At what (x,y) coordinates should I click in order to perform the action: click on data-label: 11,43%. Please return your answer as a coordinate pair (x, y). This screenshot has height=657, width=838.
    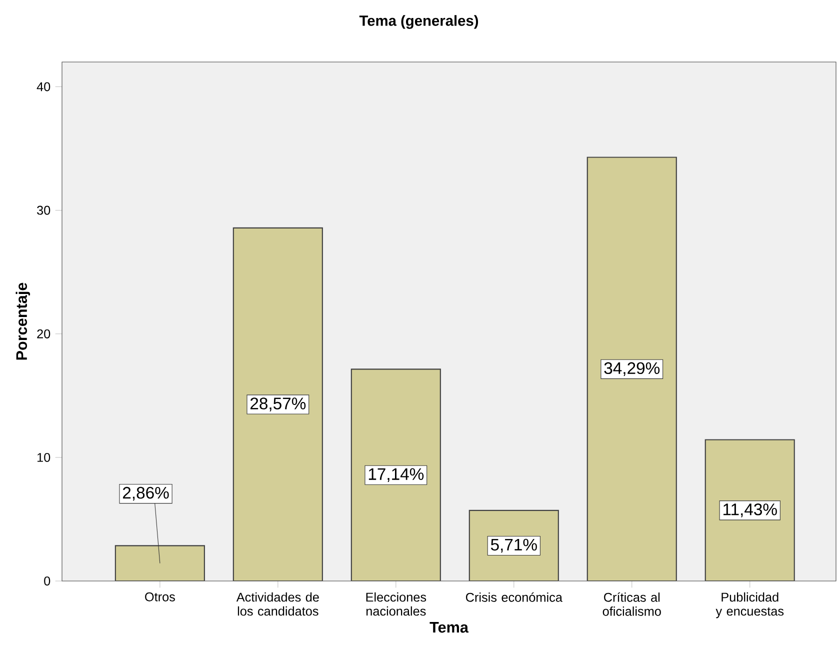
    Looking at the image, I should click on (750, 511).